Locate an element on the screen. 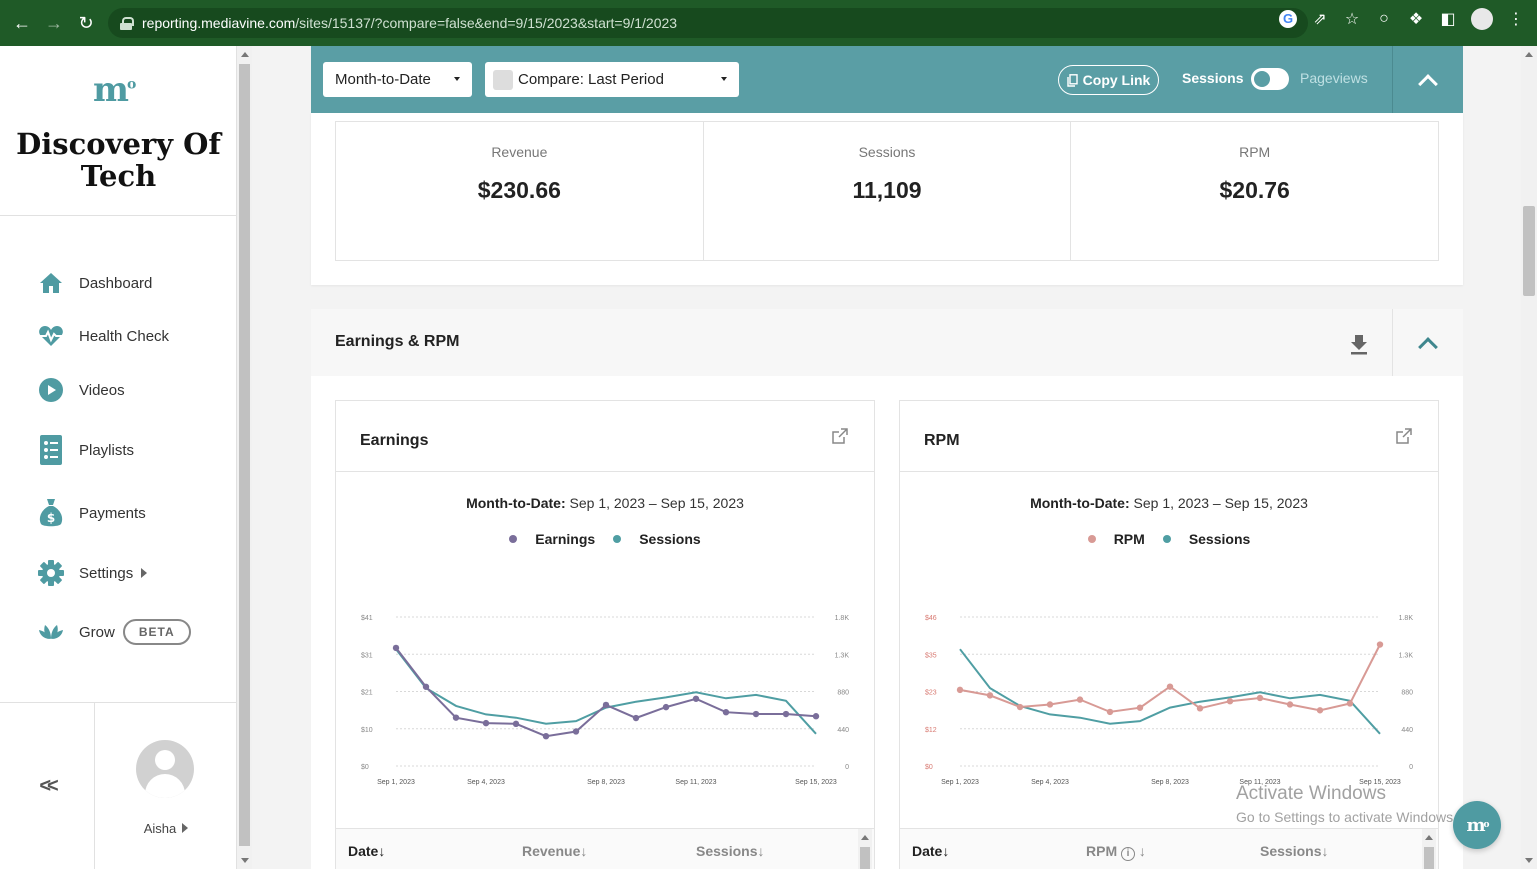  side-panel-icon: ◧ is located at coordinates (1448, 19).